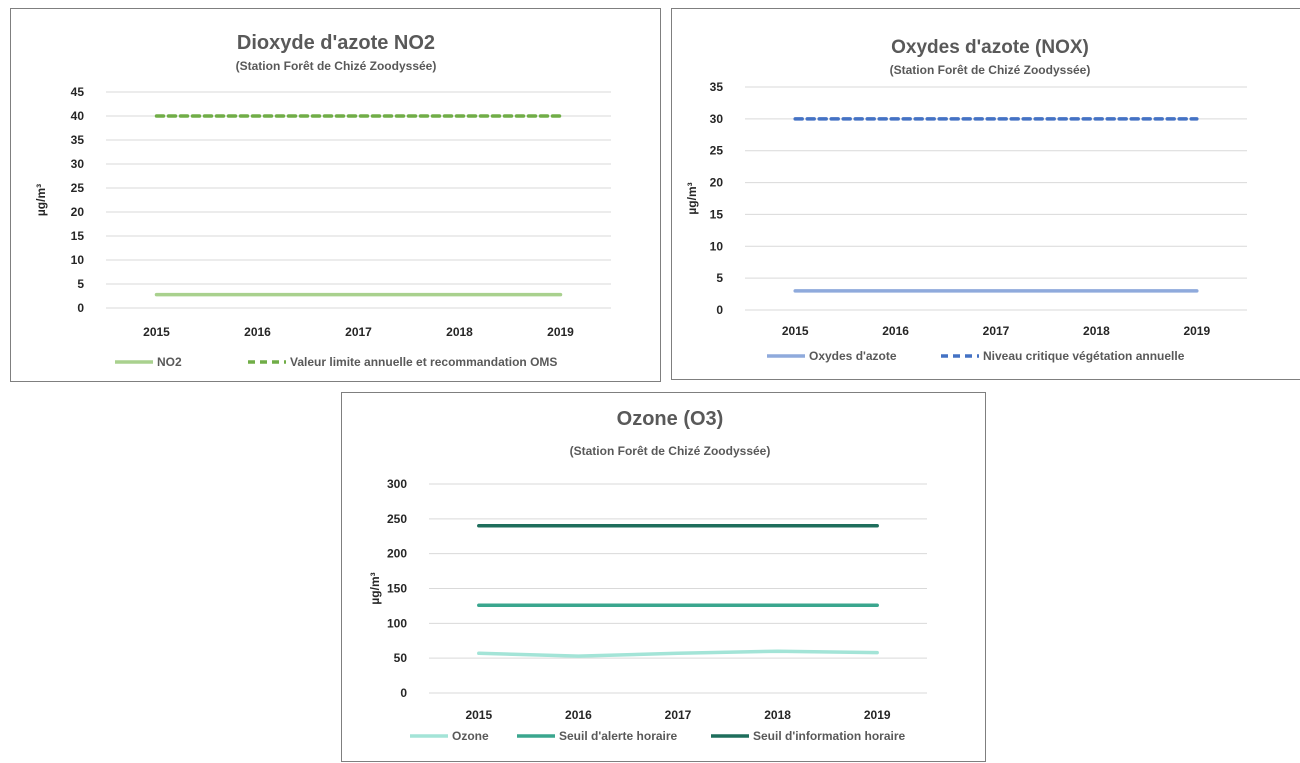  What do you see at coordinates (169, 362) in the screenshot?
I see `legend-label: NO2` at bounding box center [169, 362].